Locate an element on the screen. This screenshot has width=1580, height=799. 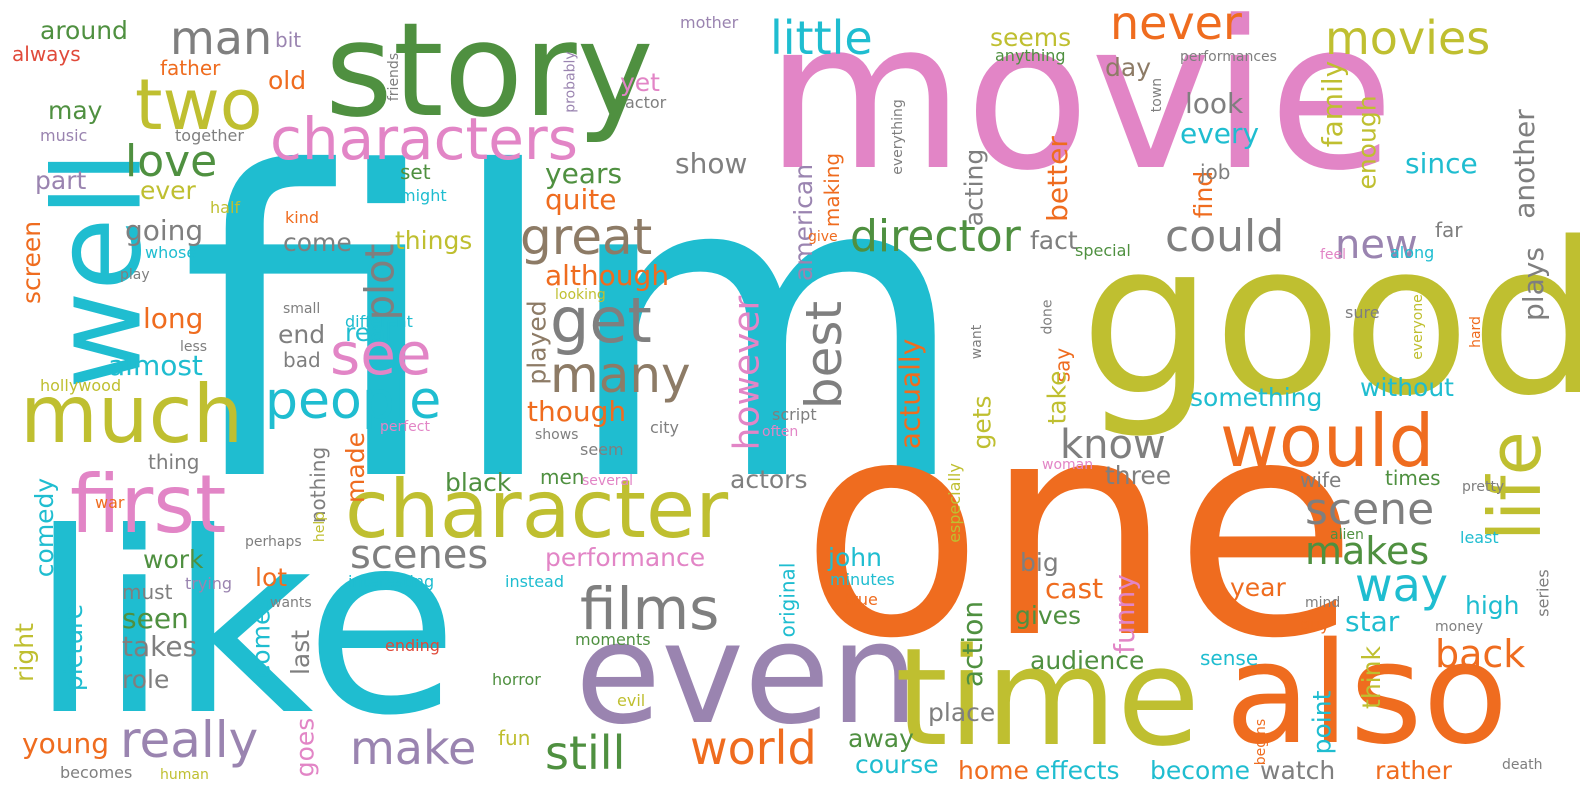
word-story: story is located at coordinates (489, 73).